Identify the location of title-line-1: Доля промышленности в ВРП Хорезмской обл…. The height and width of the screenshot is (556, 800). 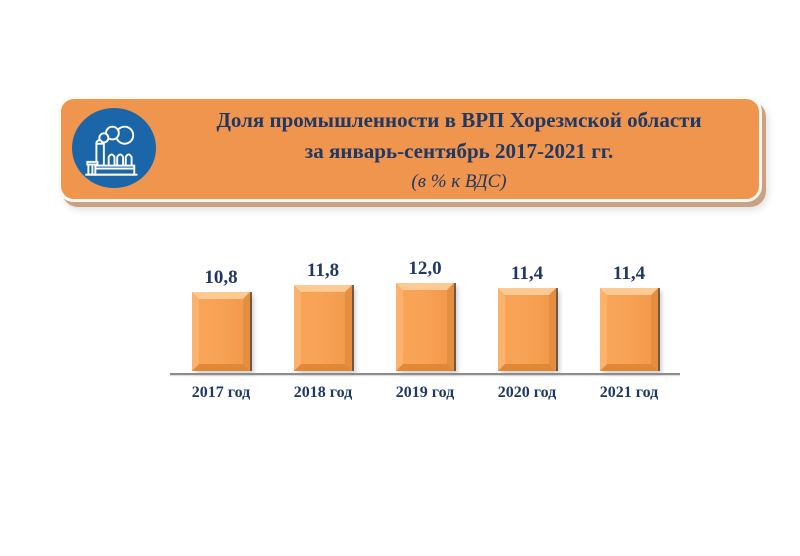
(459, 120).